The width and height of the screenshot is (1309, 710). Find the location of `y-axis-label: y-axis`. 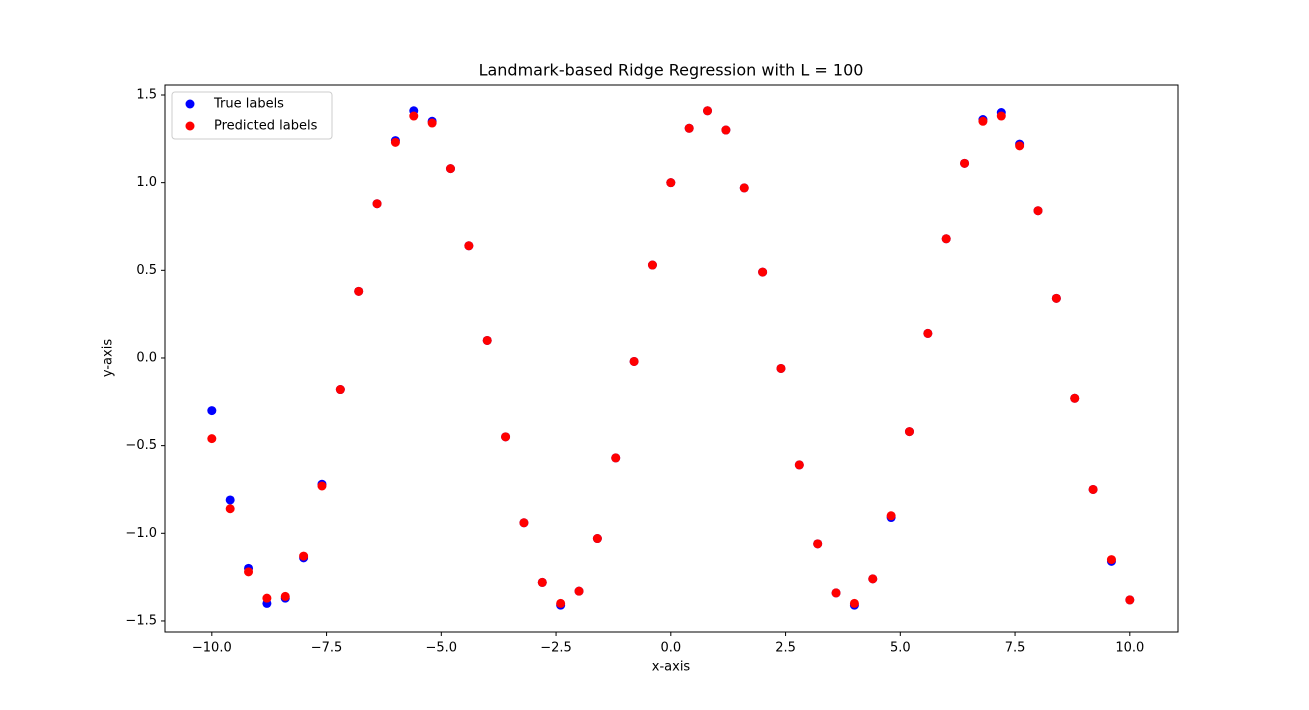

y-axis-label: y-axis is located at coordinates (108, 358).